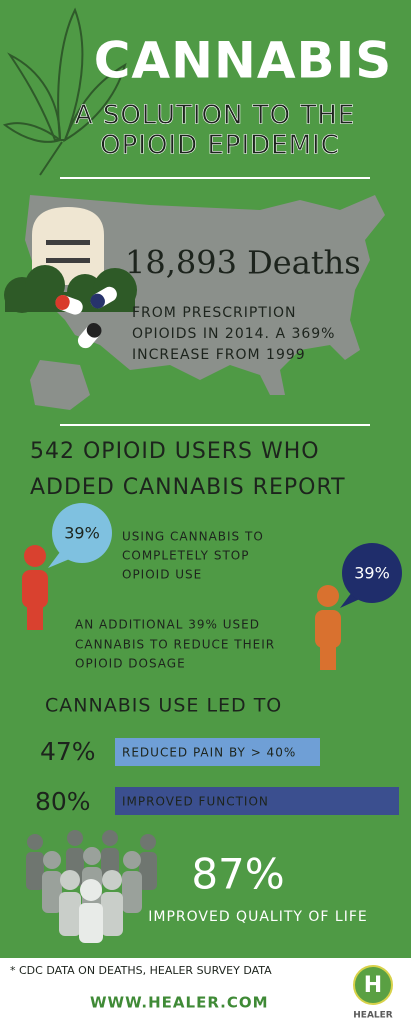  I want to click on stat-line: CANNABIS TO REDUCE THEIR, so click(175, 645).